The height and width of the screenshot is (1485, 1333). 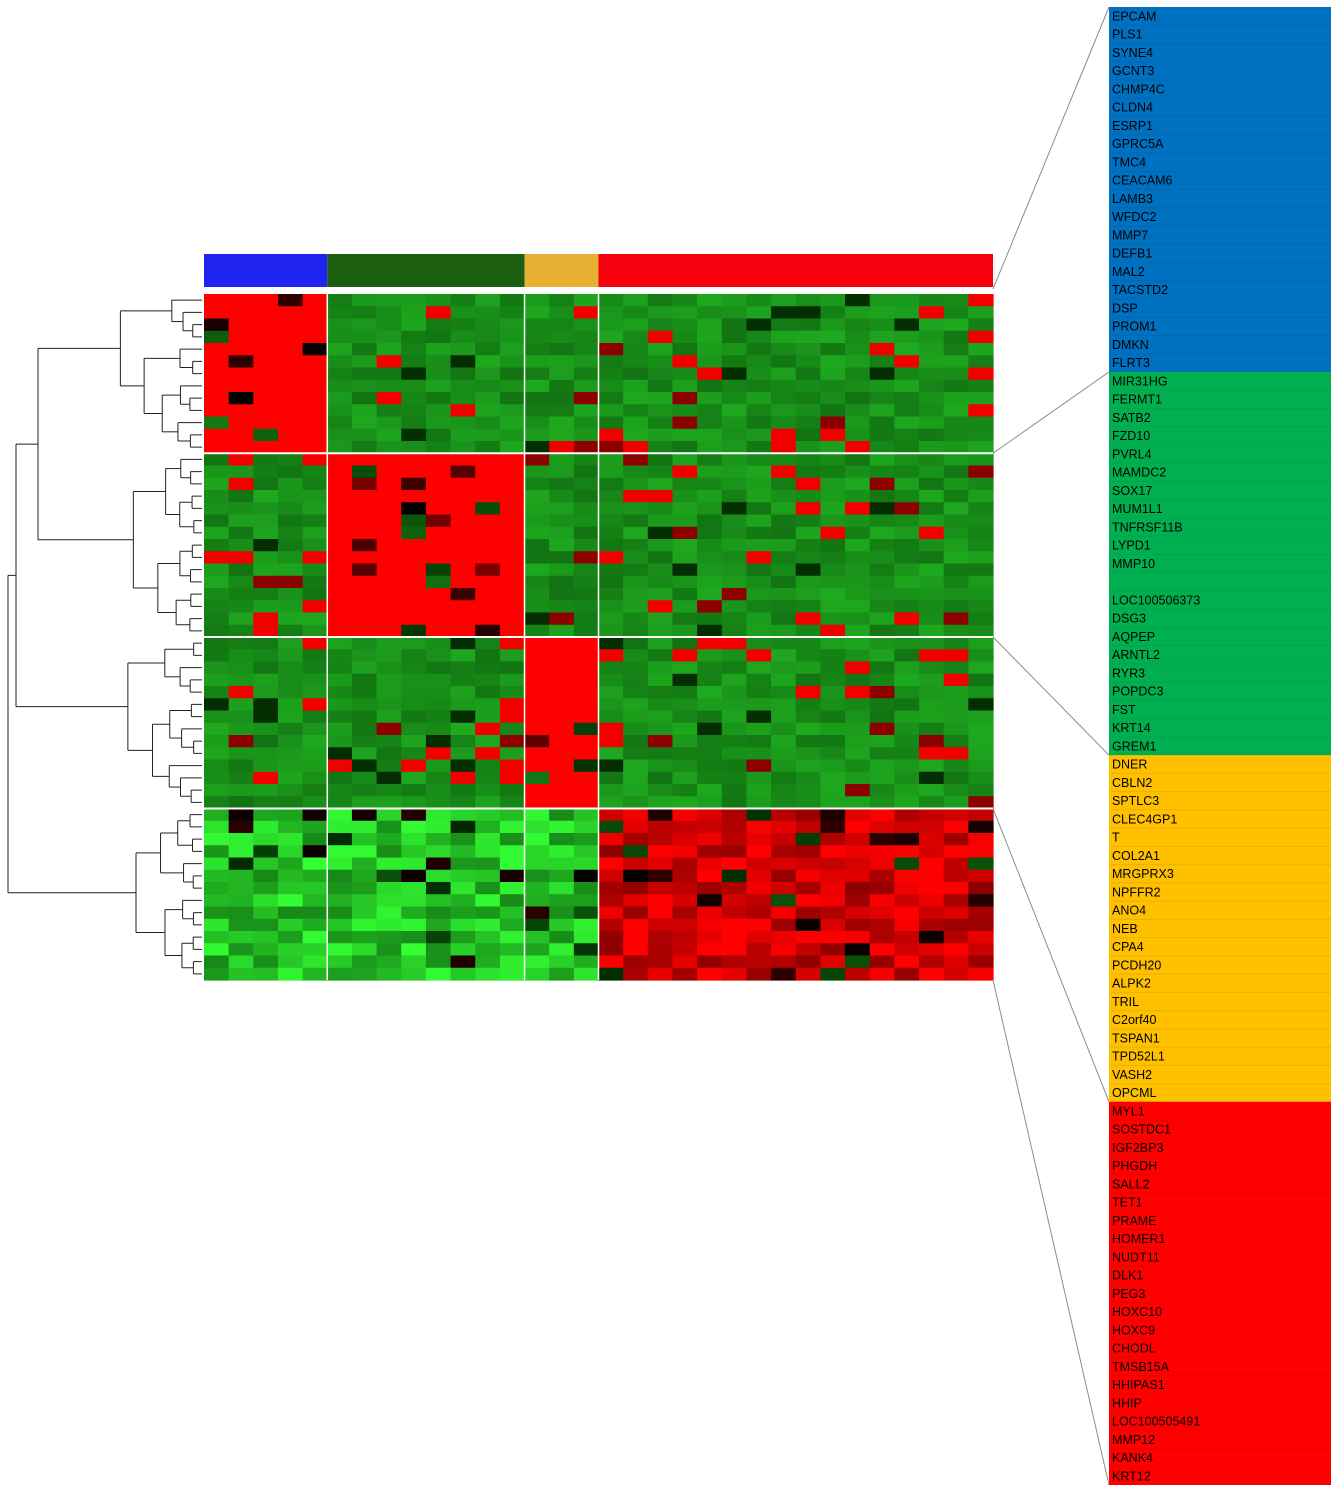 What do you see at coordinates (1131, 546) in the screenshot?
I see `gene-label: LYPD1` at bounding box center [1131, 546].